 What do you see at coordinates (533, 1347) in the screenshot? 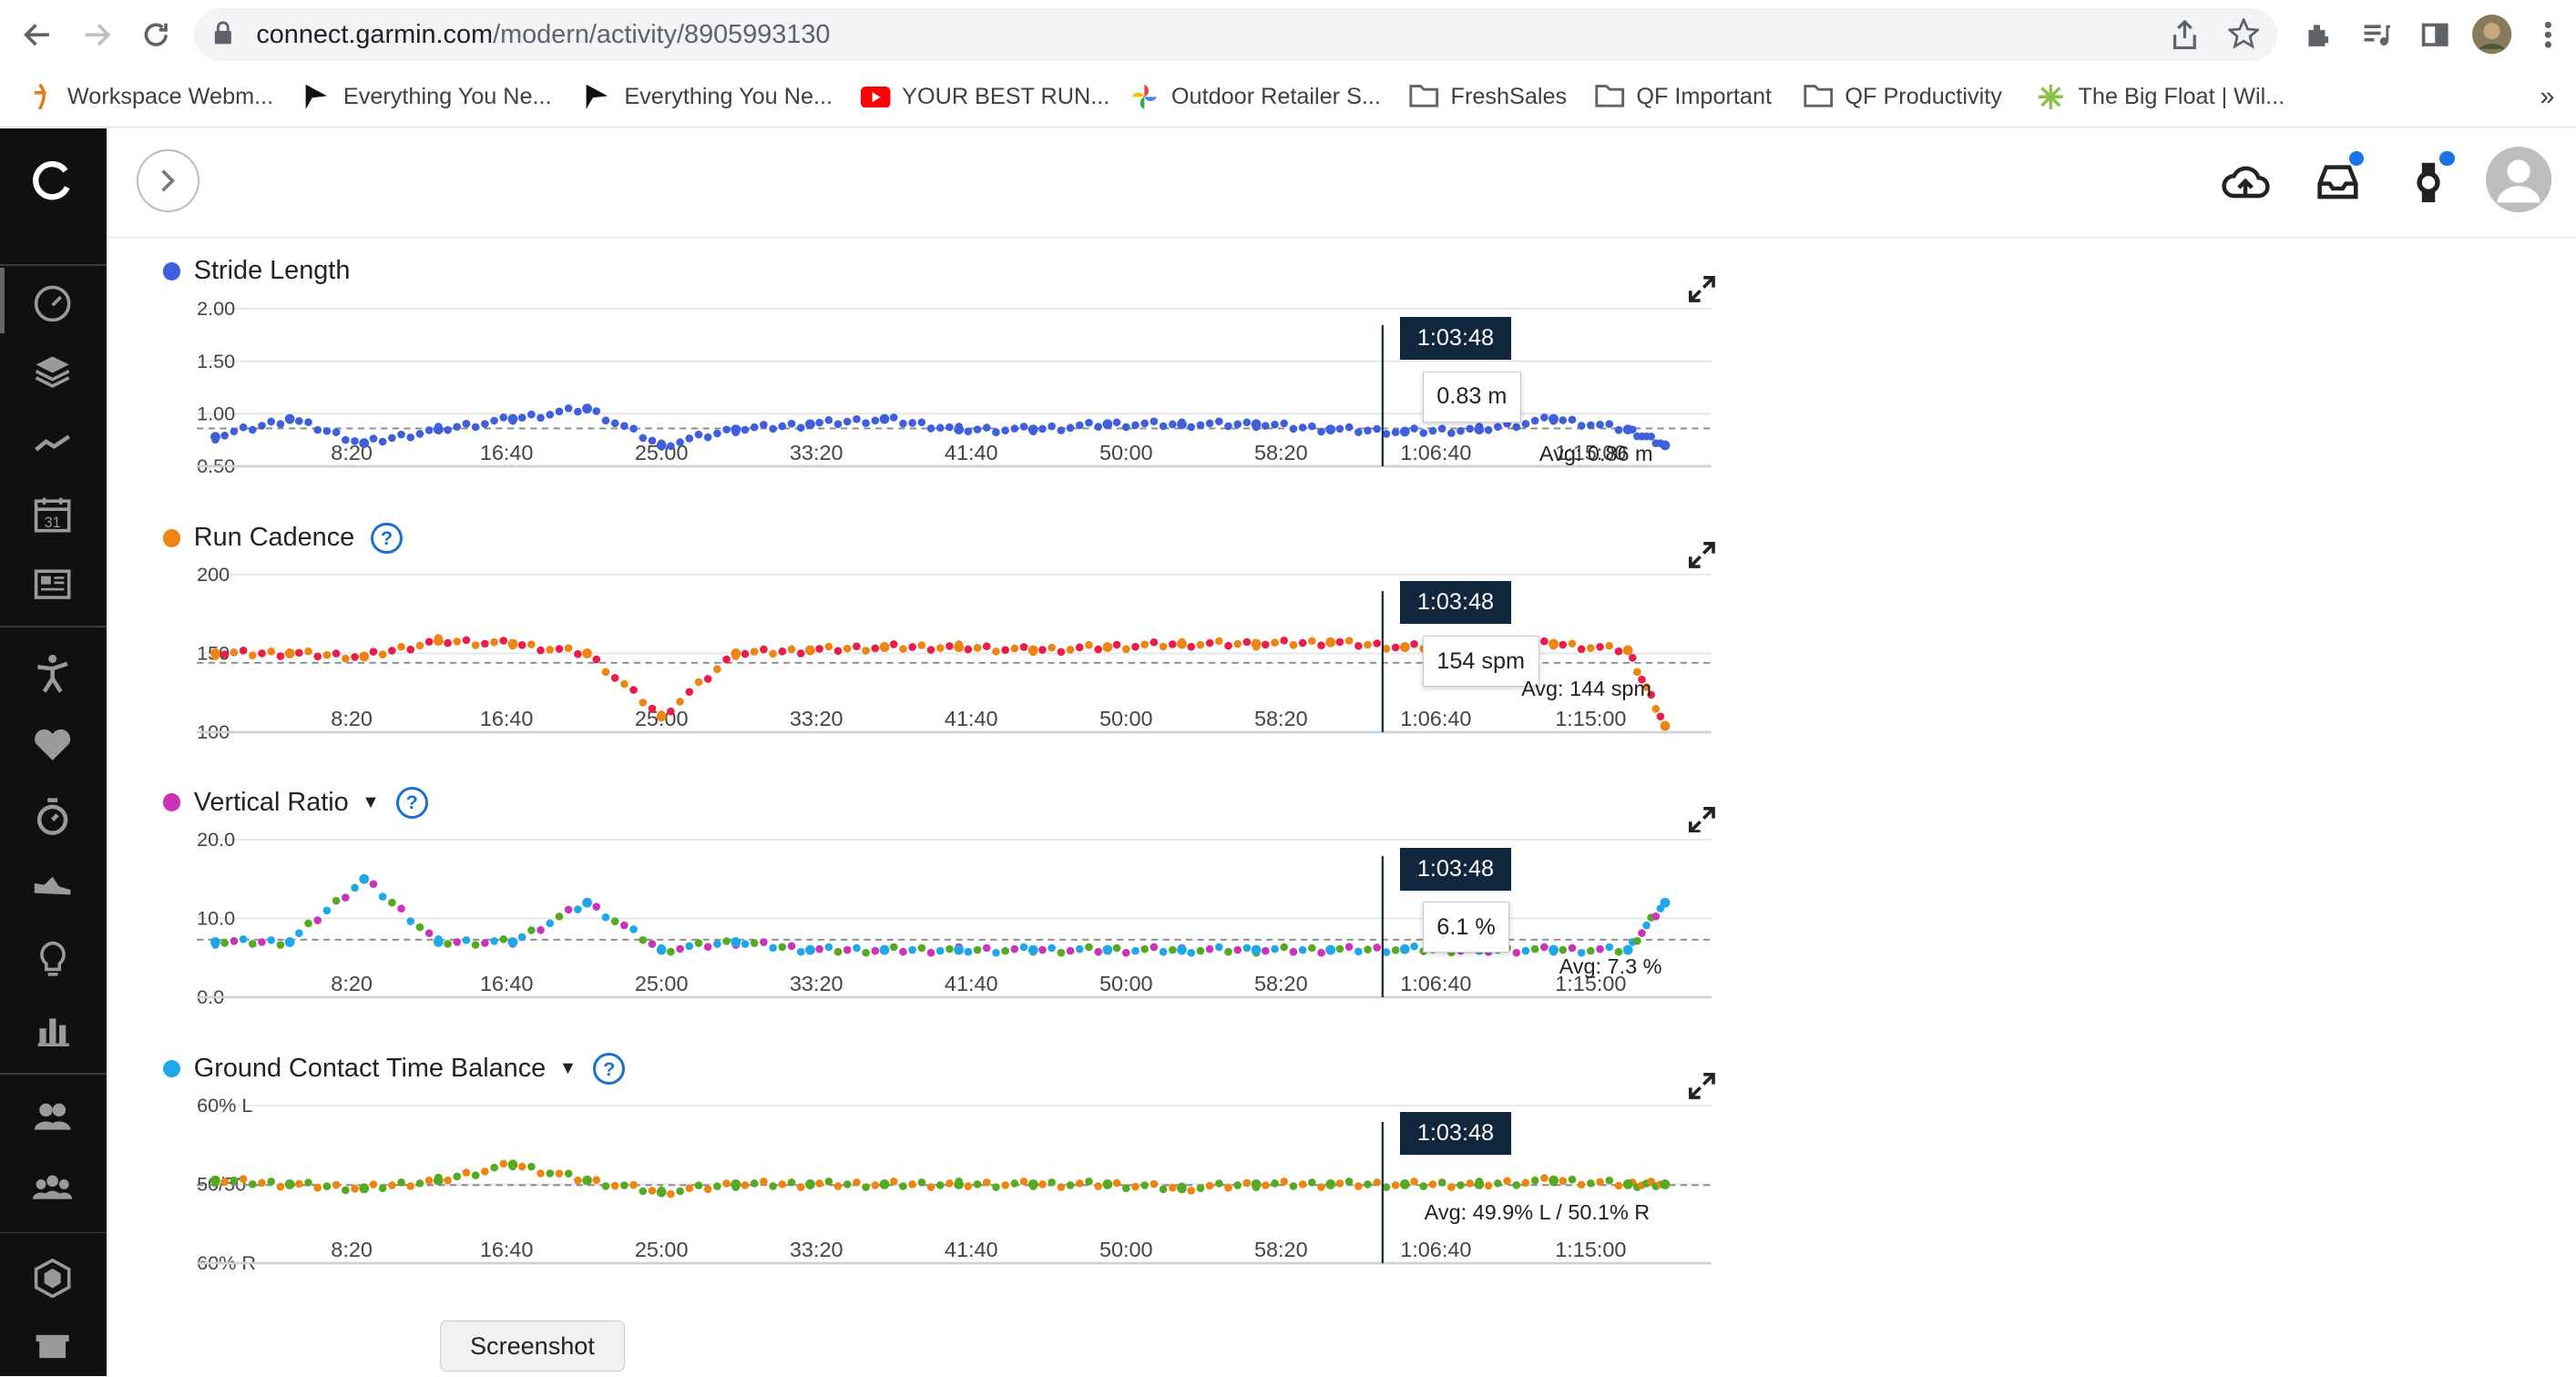
I see `screenshot-button: Screenshot` at bounding box center [533, 1347].